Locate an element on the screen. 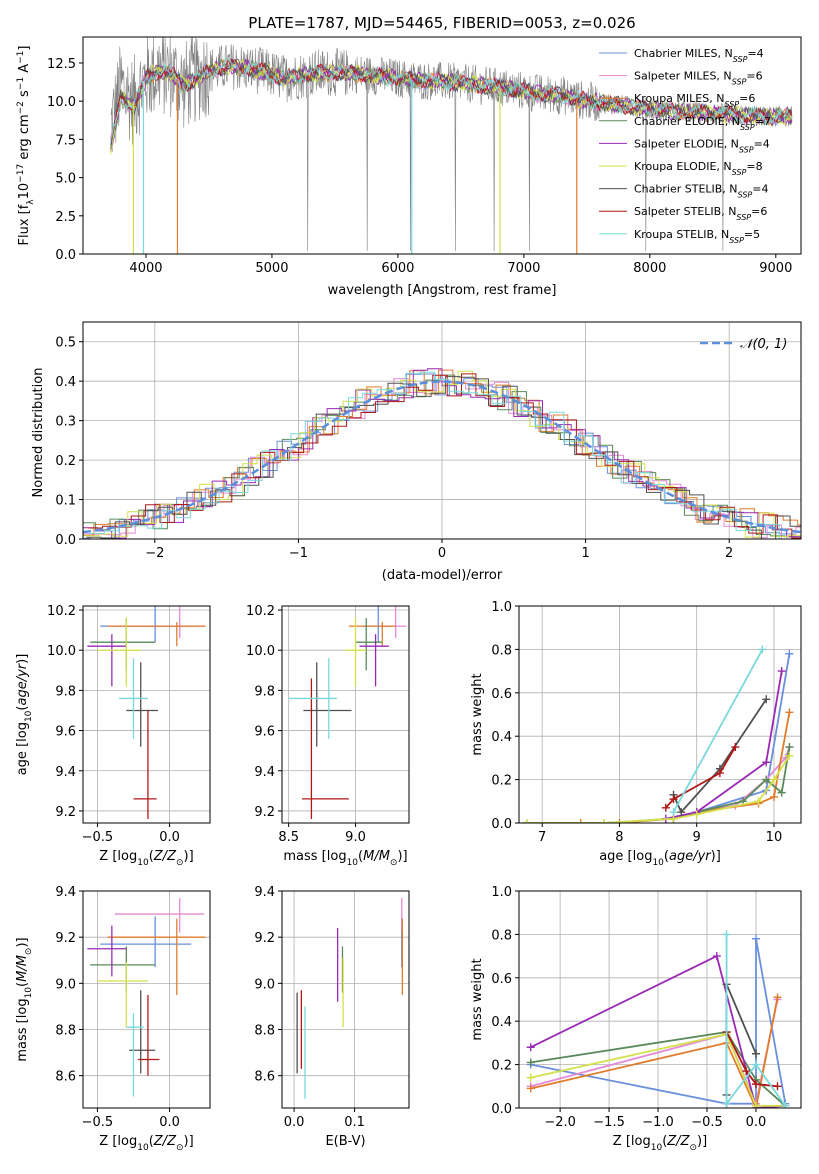 This screenshot has width=819, height=1174. hist-ytick-label: 0.5 is located at coordinates (65, 343).